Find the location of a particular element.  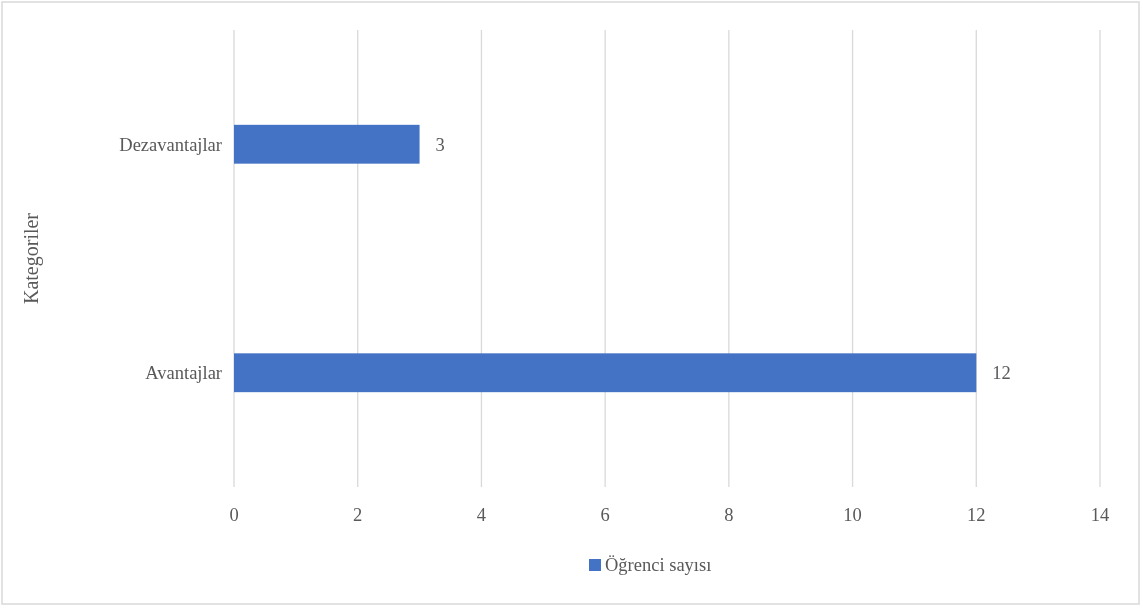

x-tick-label: 14 is located at coordinates (1100, 515).